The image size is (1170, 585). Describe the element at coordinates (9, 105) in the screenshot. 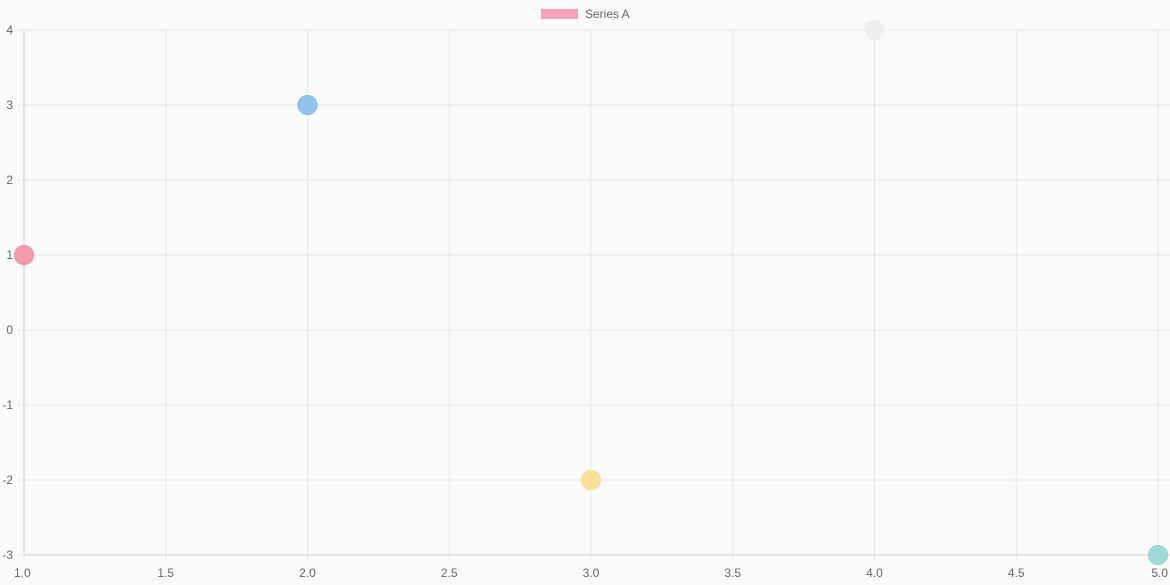

I see `y-tick-label: 3` at that location.